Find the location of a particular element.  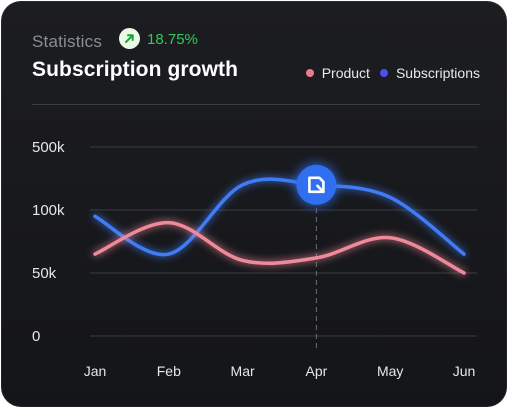

series-line-product is located at coordinates (279, 247).